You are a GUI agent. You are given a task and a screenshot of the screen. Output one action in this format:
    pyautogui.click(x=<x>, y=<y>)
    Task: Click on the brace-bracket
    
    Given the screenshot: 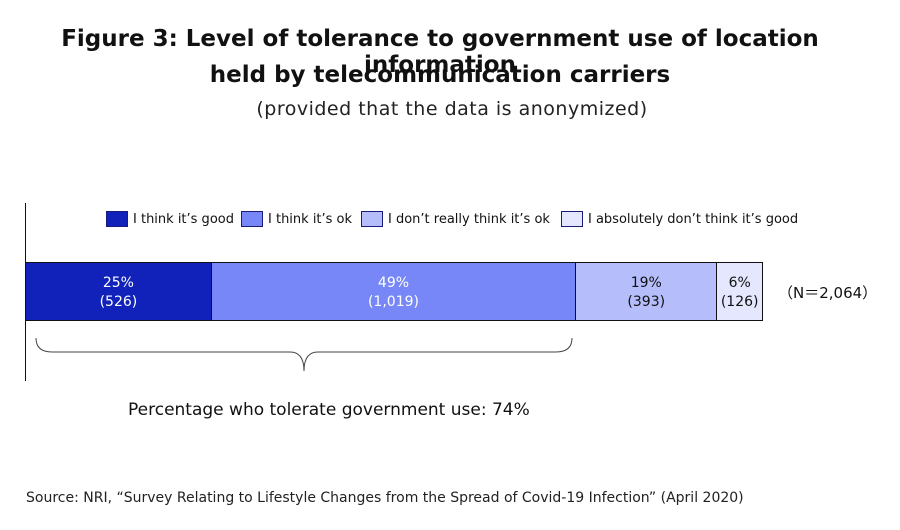 What is the action you would take?
    pyautogui.click(x=304, y=354)
    